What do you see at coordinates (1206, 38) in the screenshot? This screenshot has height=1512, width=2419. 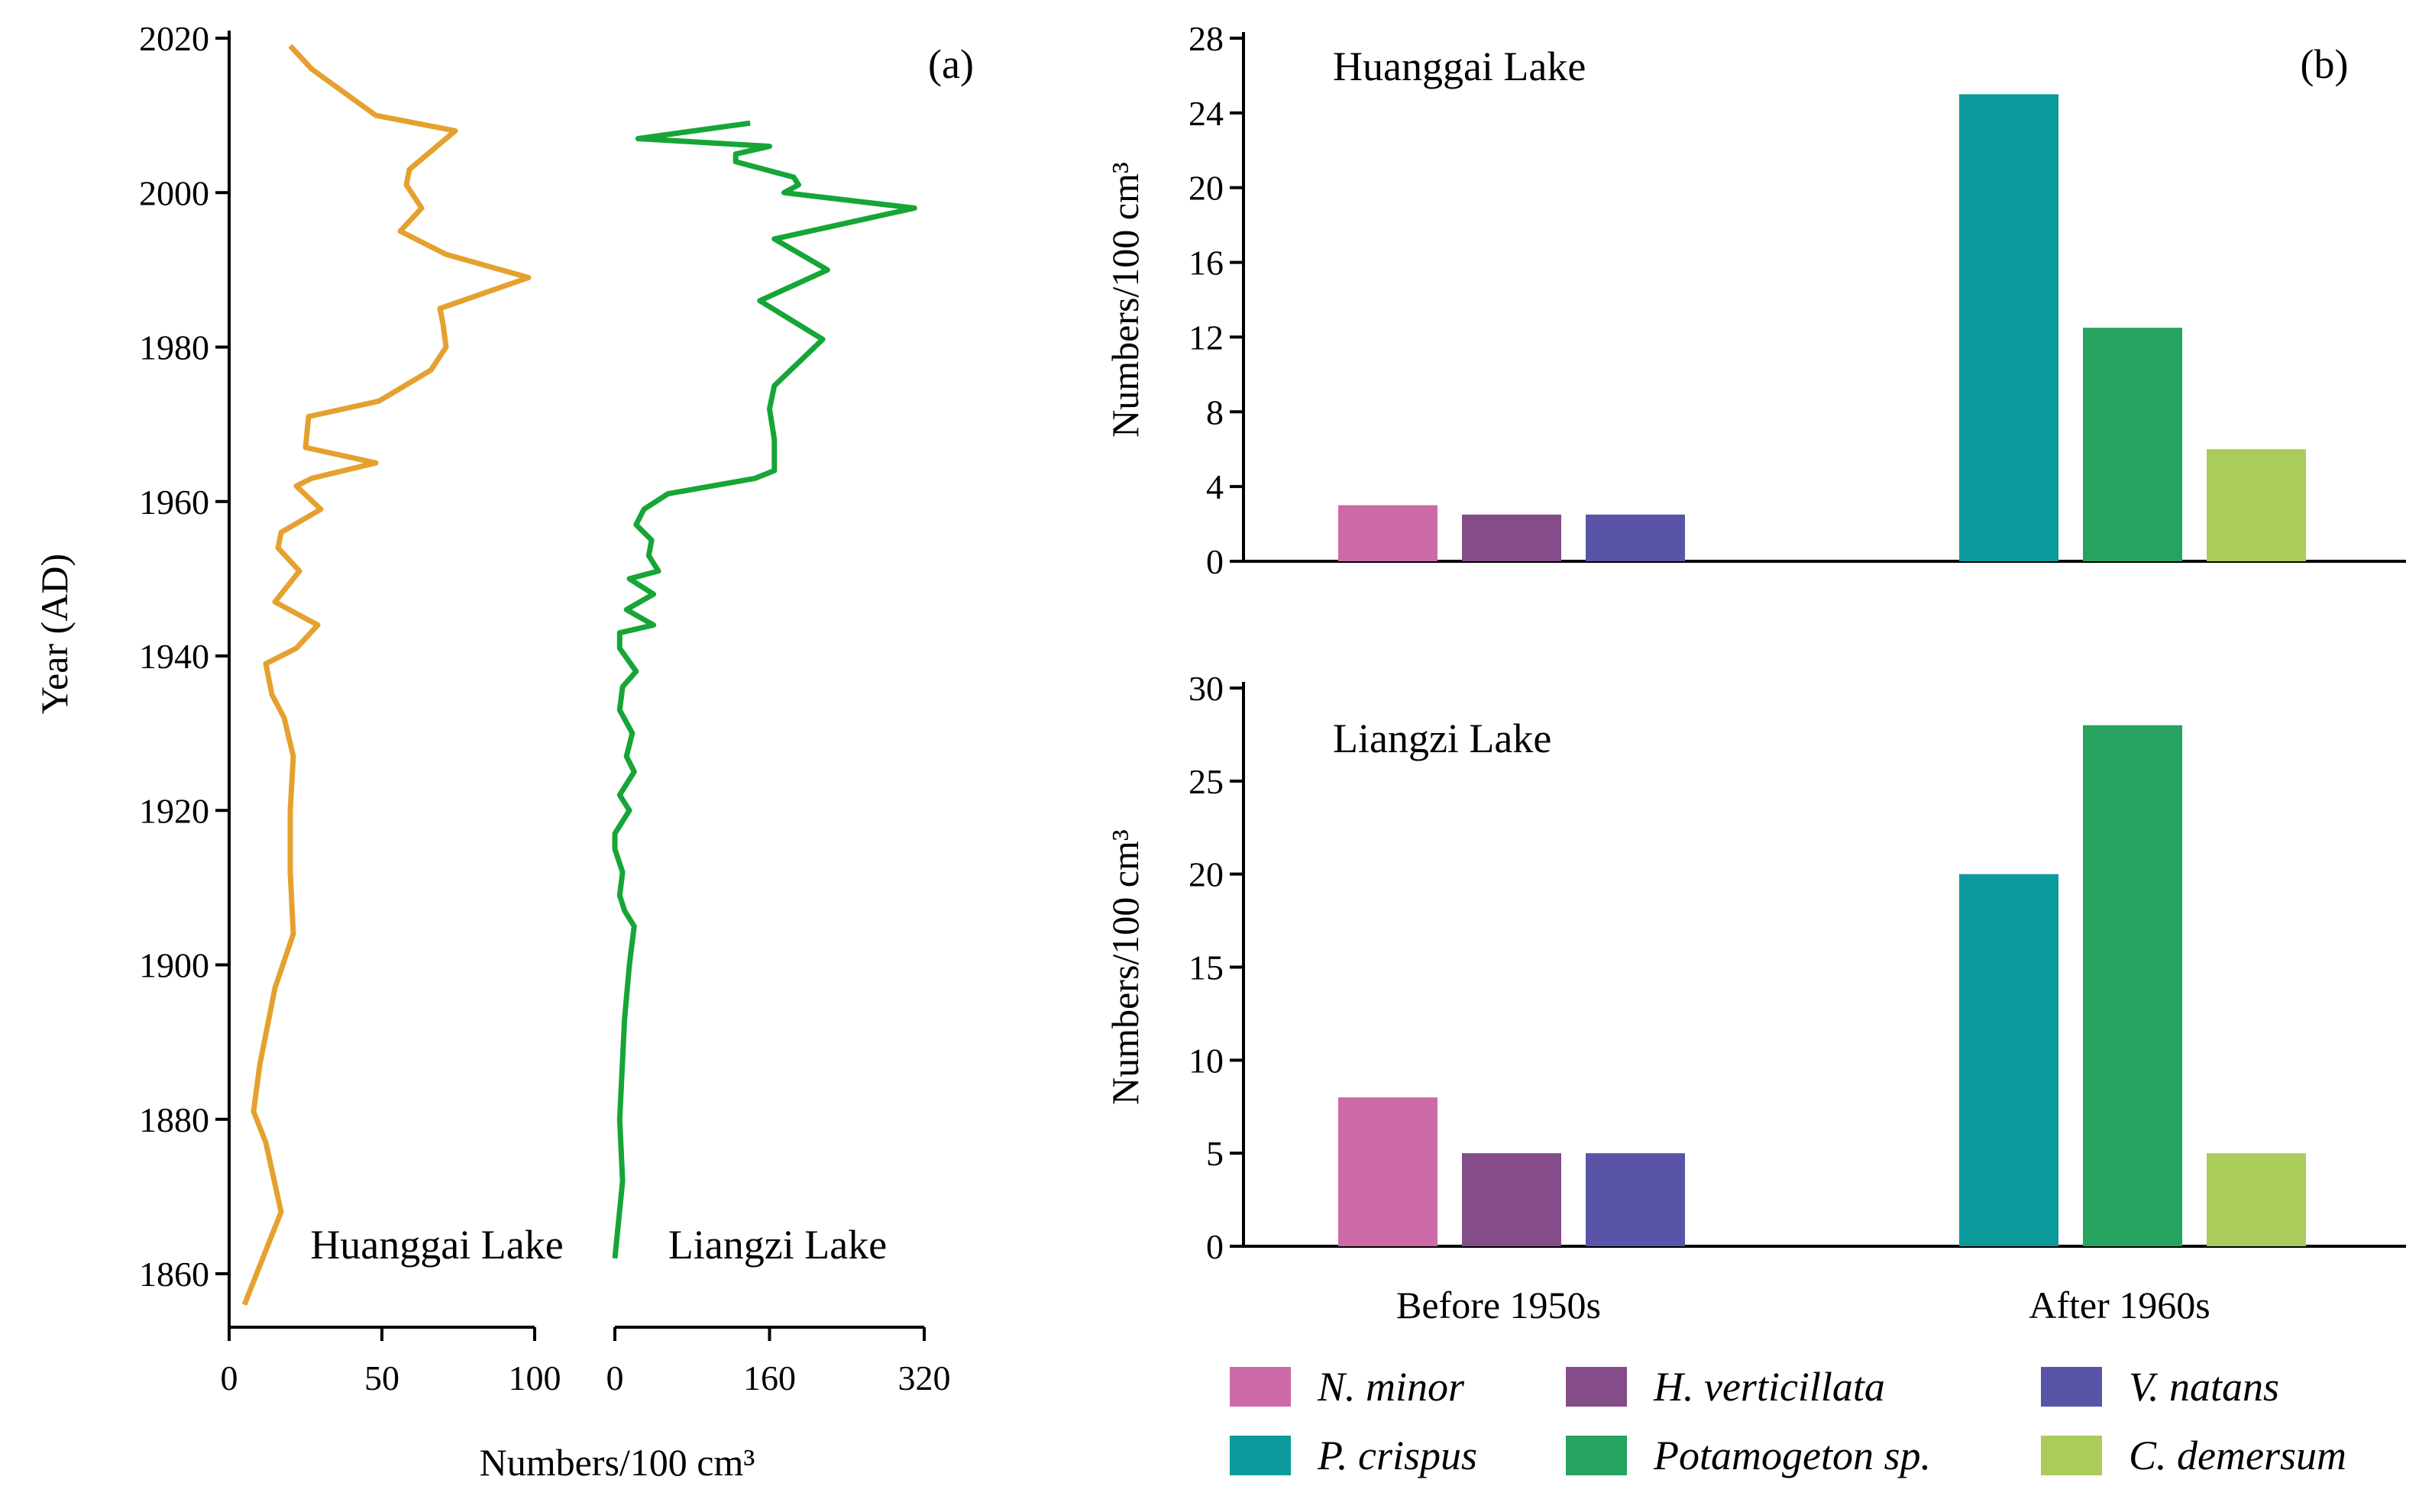 I see `y-tick-label: 28` at bounding box center [1206, 38].